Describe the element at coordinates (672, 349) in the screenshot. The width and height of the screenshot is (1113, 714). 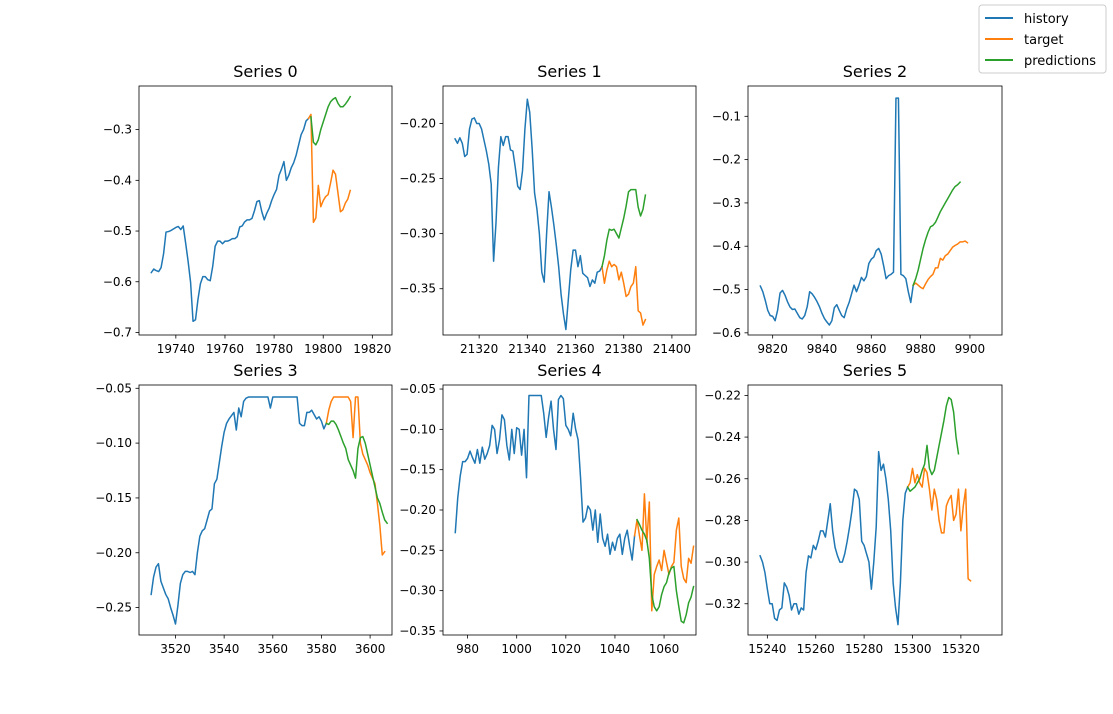
I see `x-tick-label: 21400` at that location.